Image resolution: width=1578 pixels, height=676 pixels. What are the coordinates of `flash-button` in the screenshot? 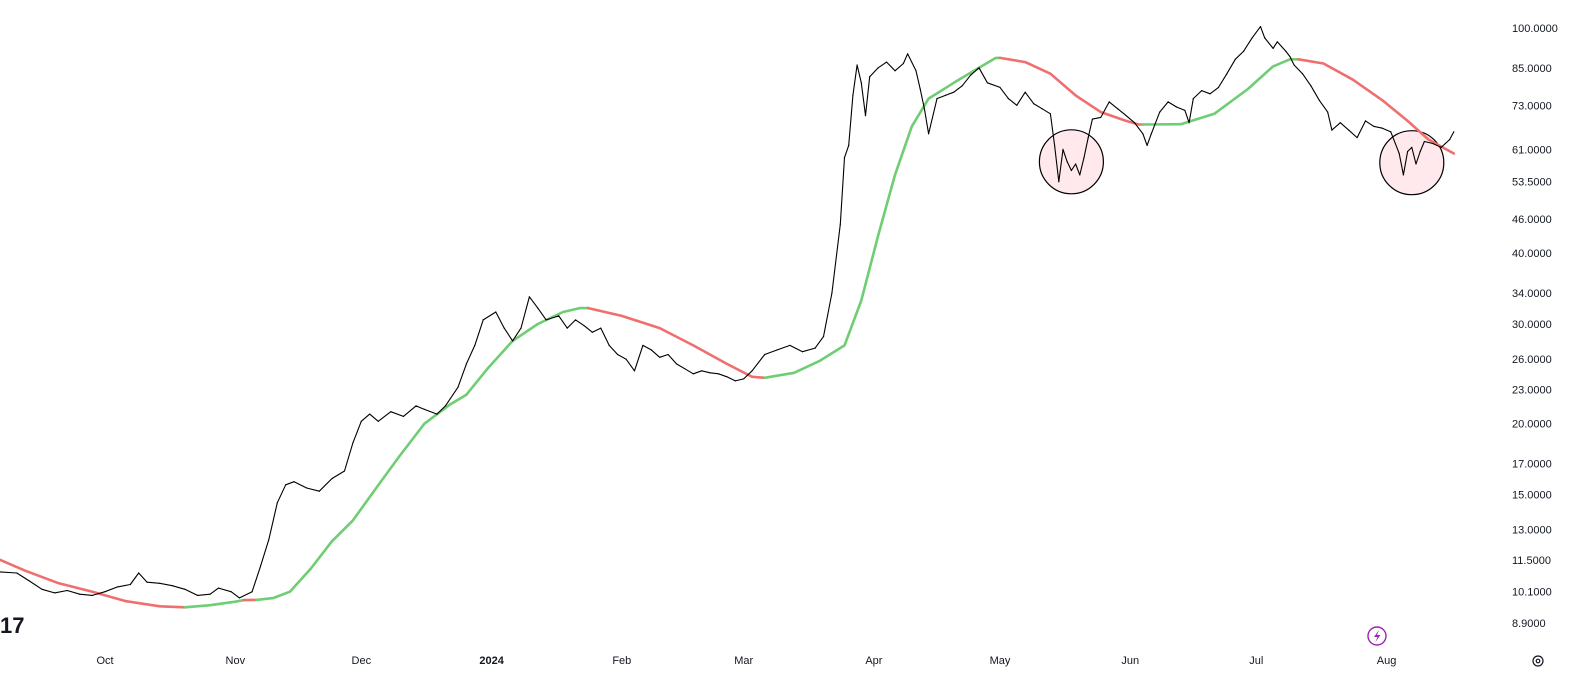 It's located at (1377, 636).